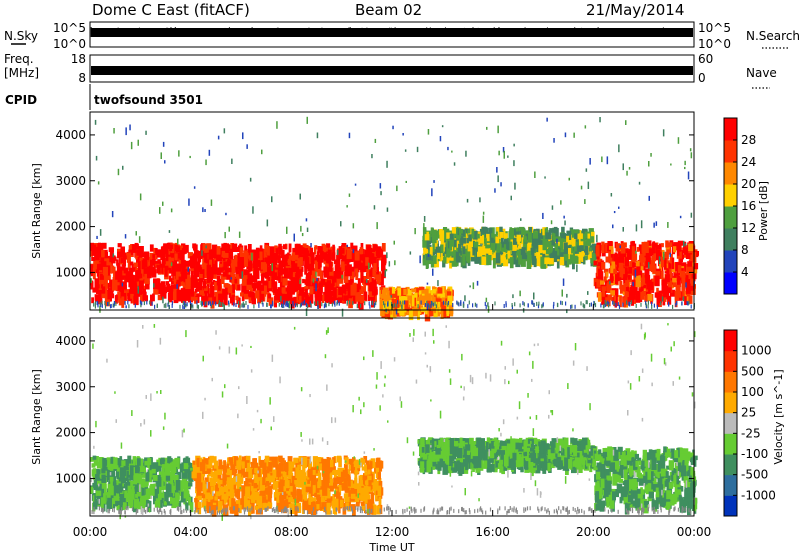 The image size is (800, 558). I want to click on colorbar-swatch, so click(730, 151).